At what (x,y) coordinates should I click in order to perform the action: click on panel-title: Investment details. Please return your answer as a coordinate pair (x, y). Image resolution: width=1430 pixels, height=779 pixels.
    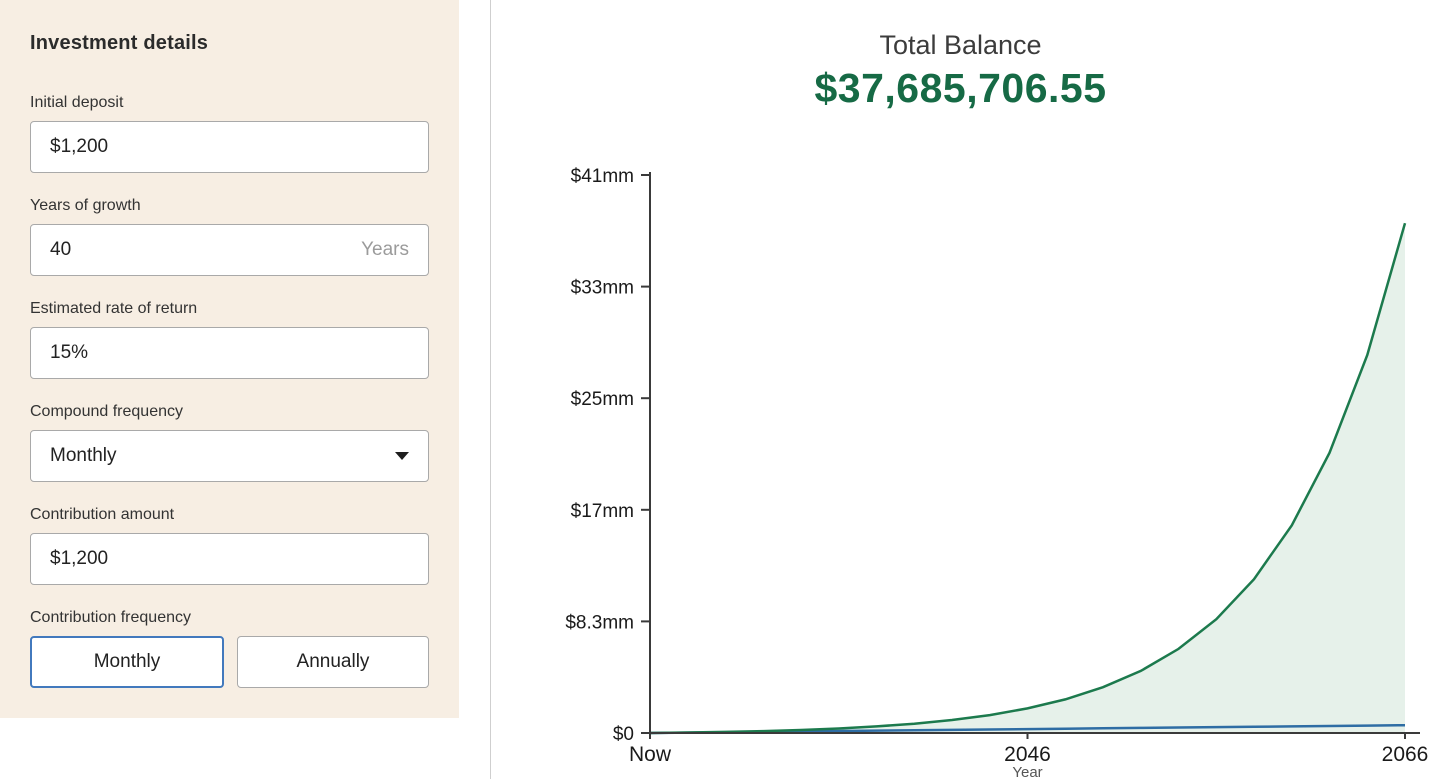
    Looking at the image, I should click on (119, 43).